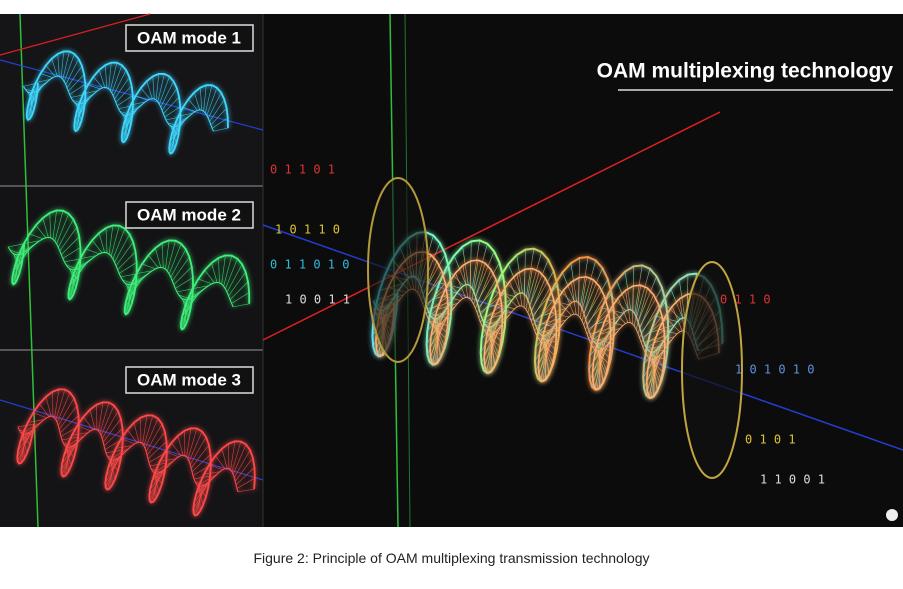  I want to click on disc, so click(398, 270).